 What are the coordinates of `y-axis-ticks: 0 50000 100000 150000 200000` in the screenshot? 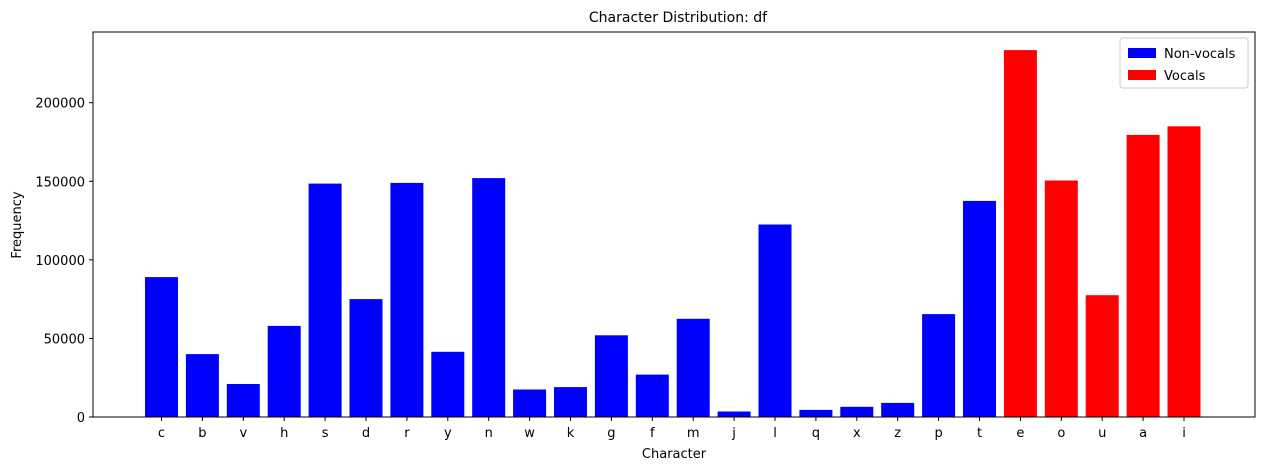 It's located at (64, 261).